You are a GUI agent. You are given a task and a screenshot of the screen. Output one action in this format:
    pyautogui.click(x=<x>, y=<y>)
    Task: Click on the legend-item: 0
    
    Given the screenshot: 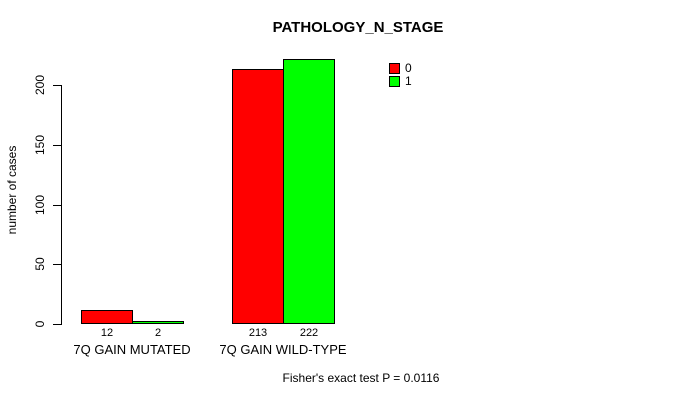 What is the action you would take?
    pyautogui.click(x=400, y=68)
    